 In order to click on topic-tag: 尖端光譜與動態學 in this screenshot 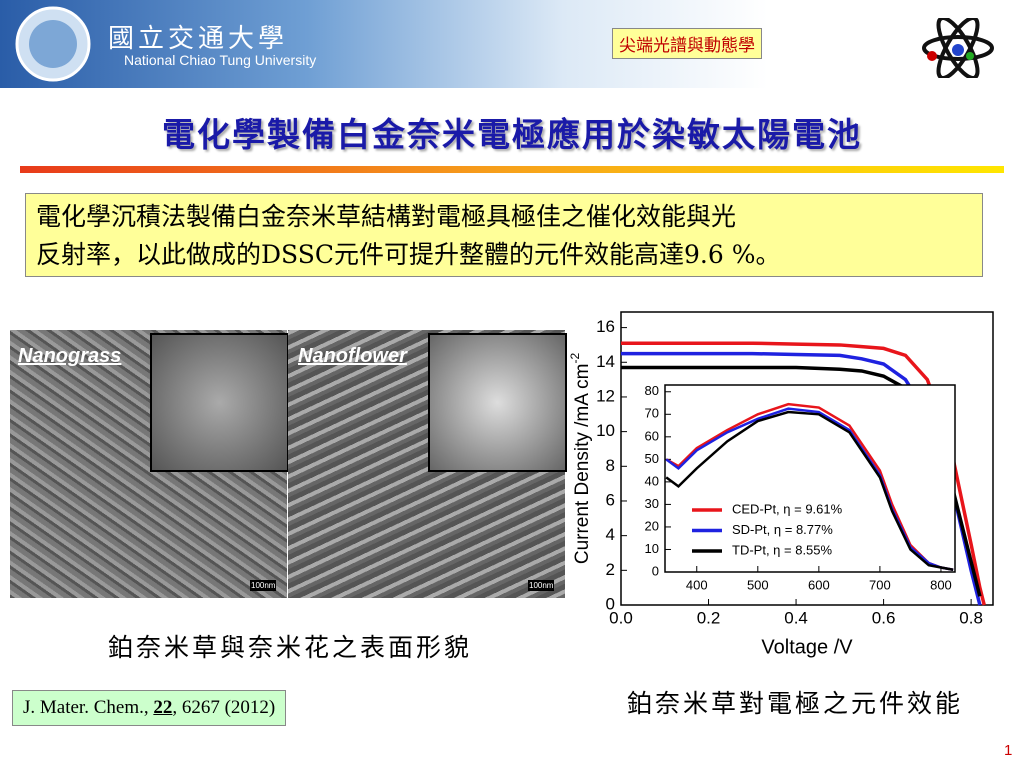, I will do `click(687, 43)`.